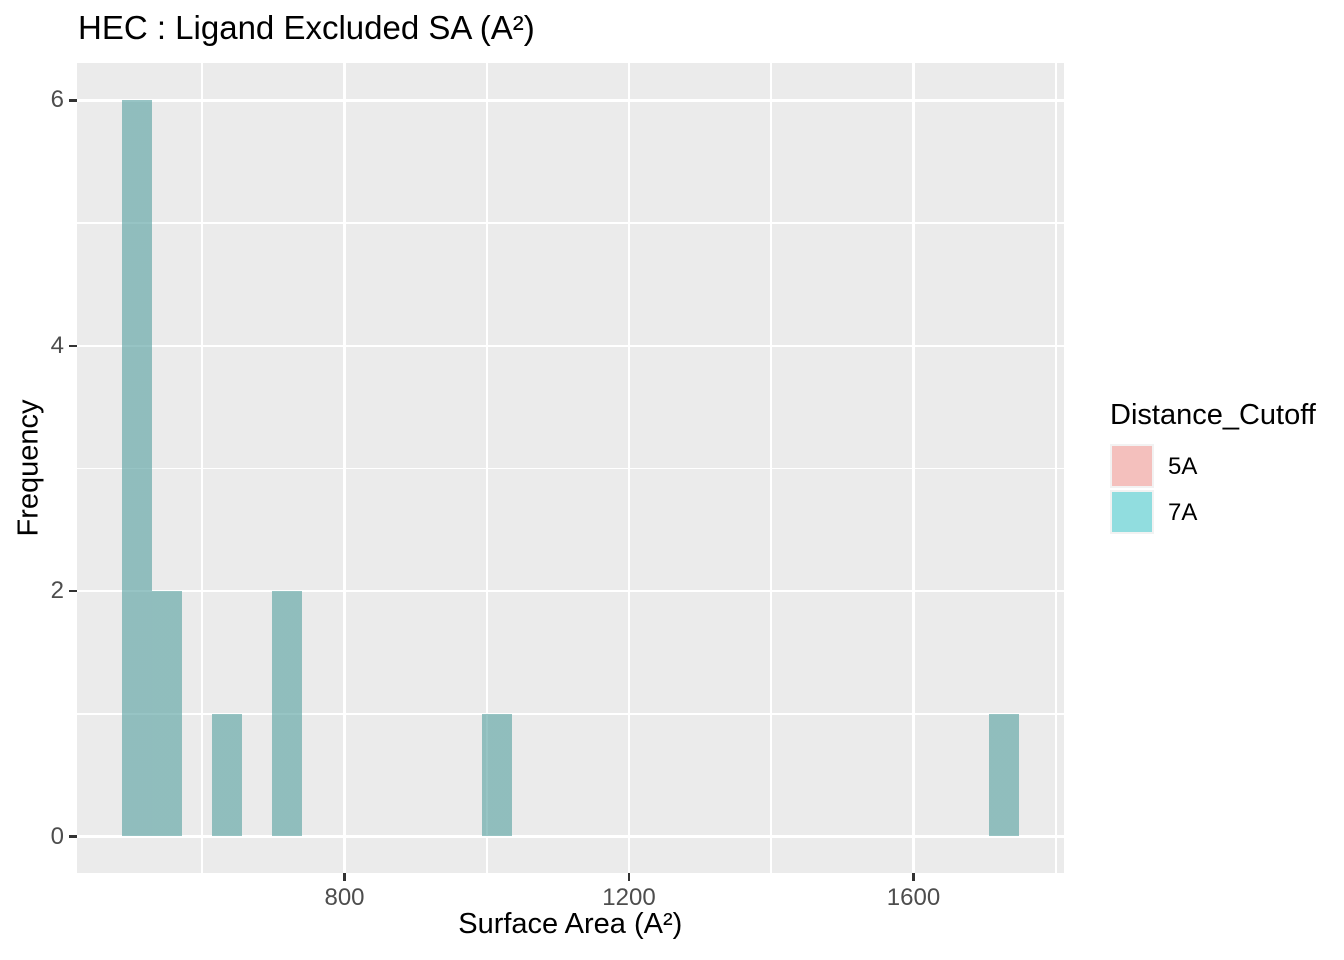 The width and height of the screenshot is (1344, 960). What do you see at coordinates (629, 897) in the screenshot?
I see `x-tick-label: 1200` at bounding box center [629, 897].